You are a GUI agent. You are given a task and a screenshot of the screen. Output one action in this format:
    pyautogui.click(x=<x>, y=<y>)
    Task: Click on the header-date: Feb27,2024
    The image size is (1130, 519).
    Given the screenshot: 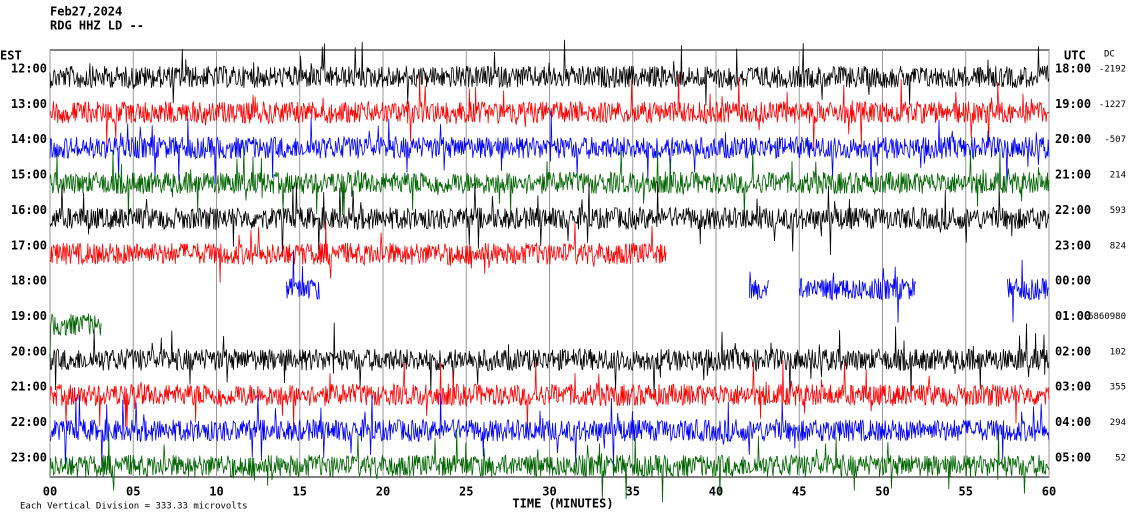 What is the action you would take?
    pyautogui.click(x=86, y=12)
    